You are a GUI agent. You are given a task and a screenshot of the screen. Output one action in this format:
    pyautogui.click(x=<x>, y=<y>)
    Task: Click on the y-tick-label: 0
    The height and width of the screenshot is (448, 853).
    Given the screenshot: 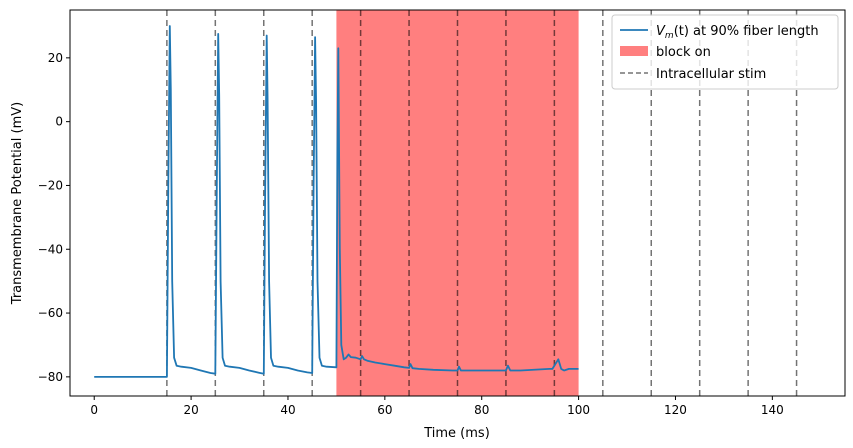 What is the action you would take?
    pyautogui.click(x=59, y=122)
    